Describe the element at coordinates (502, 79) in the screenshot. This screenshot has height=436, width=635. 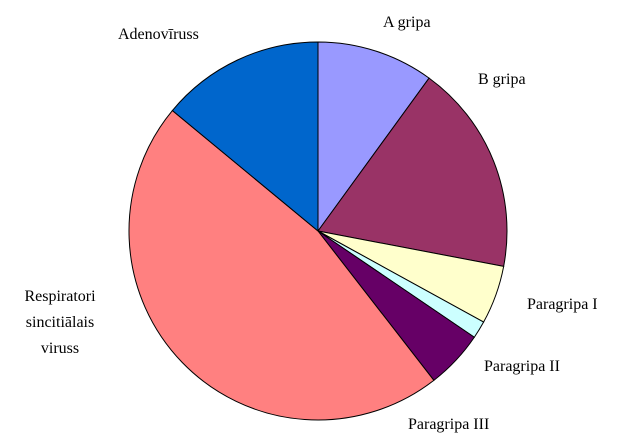
I see `slice-label: B gripa` at that location.